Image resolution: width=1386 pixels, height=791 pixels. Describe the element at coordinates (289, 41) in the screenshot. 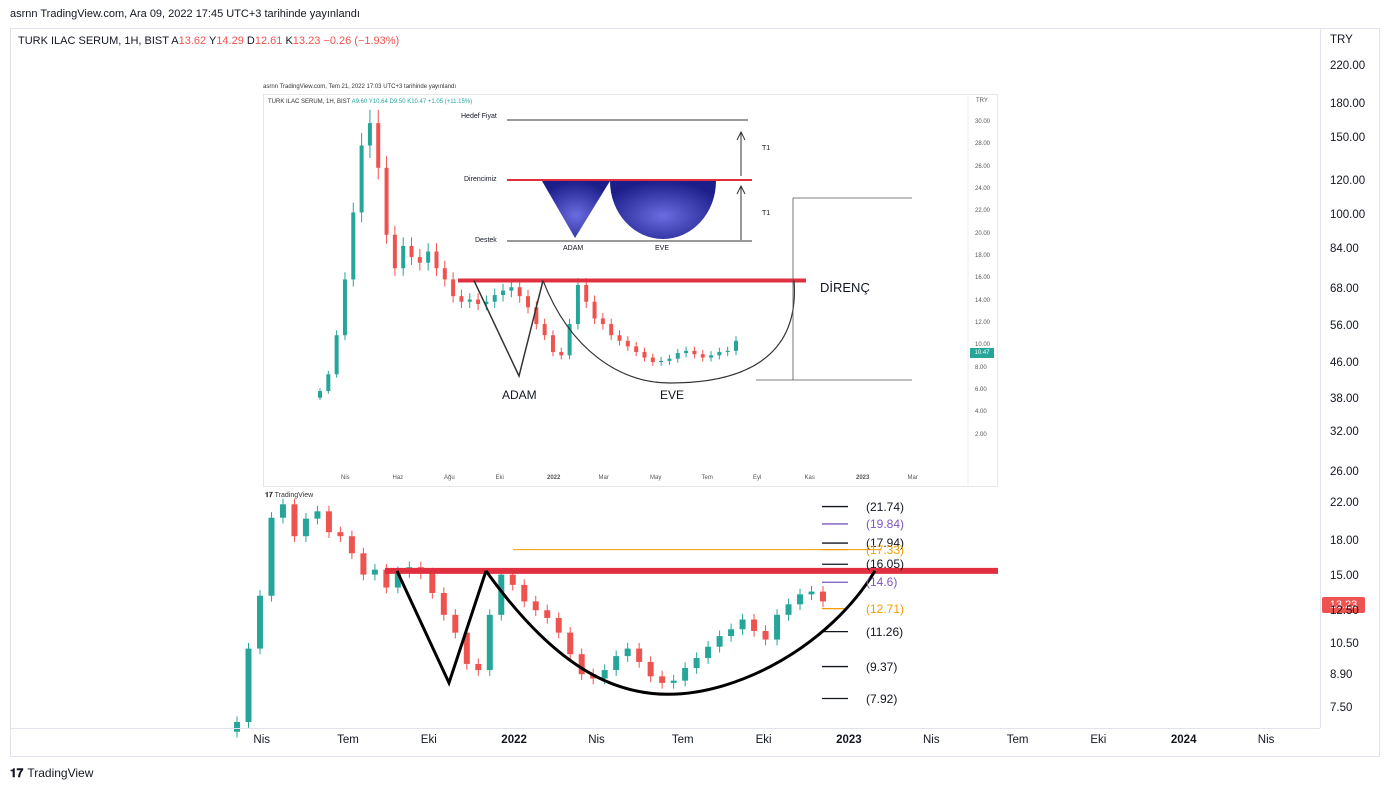

I see `close-label: K` at that location.